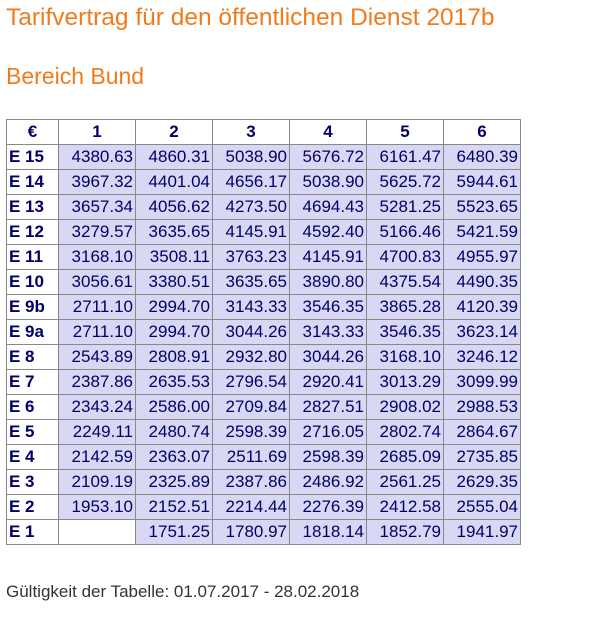 The width and height of the screenshot is (613, 624). I want to click on salary-cell: 4380.63, so click(97, 157).